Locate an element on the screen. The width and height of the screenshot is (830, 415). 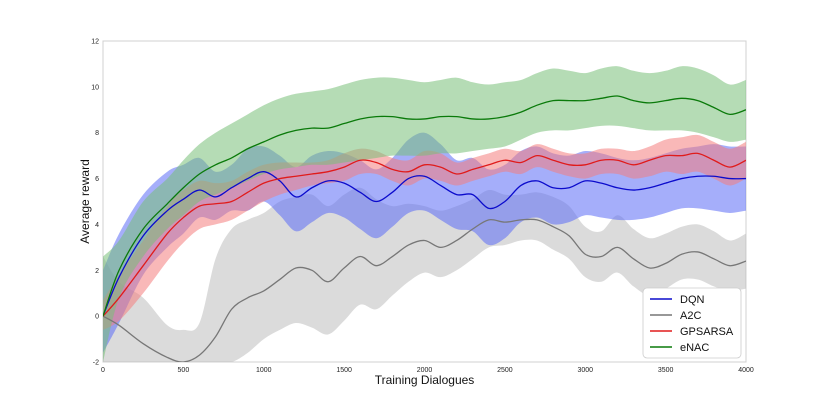
y-tick-label: 8 is located at coordinates (97, 133).